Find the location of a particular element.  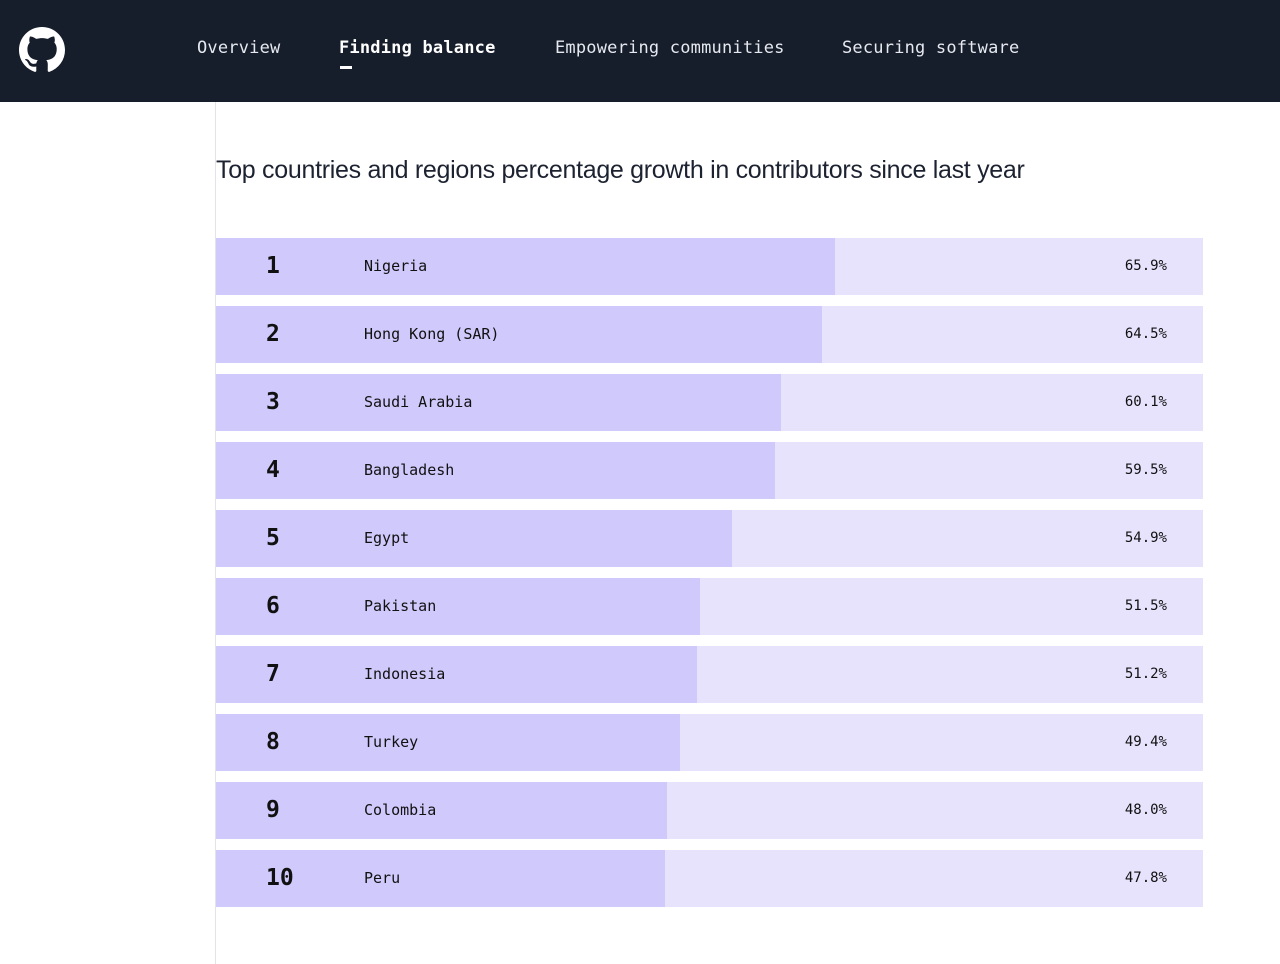

rank-label: 1 is located at coordinates (273, 266).